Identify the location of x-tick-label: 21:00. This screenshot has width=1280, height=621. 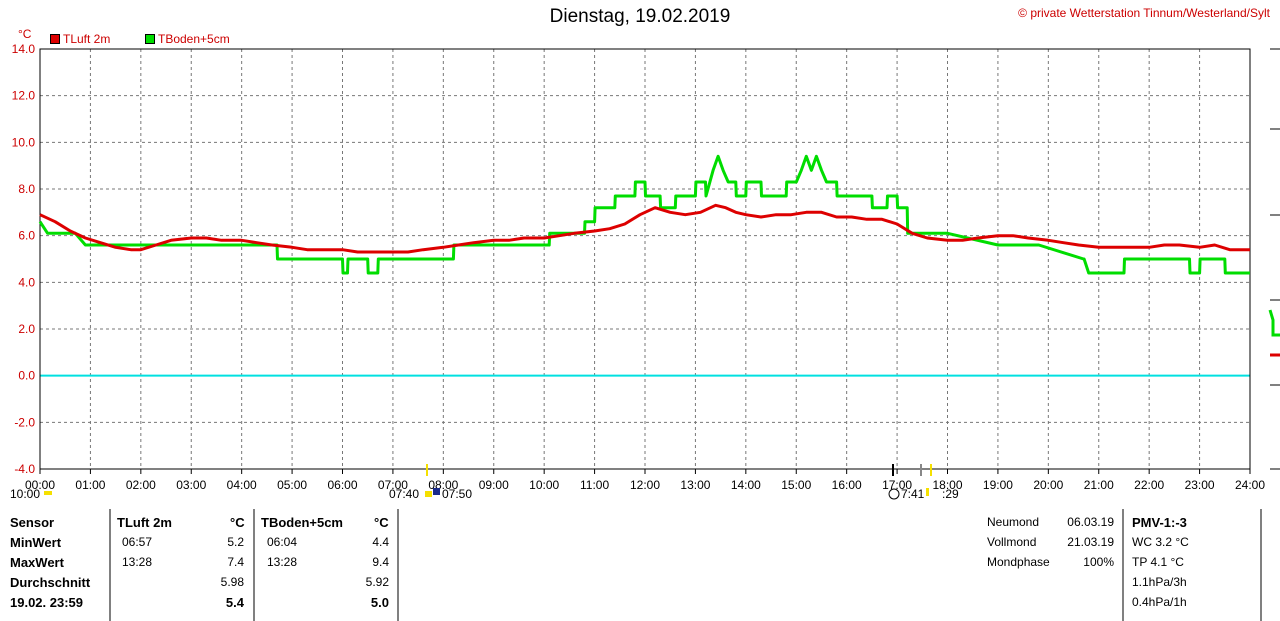
(1099, 485).